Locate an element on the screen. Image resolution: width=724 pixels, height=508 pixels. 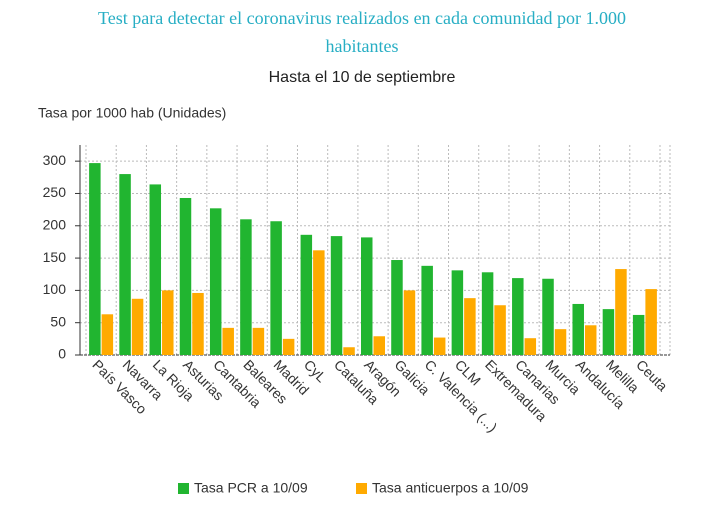
y-tick-label: 100 is located at coordinates (55, 289).